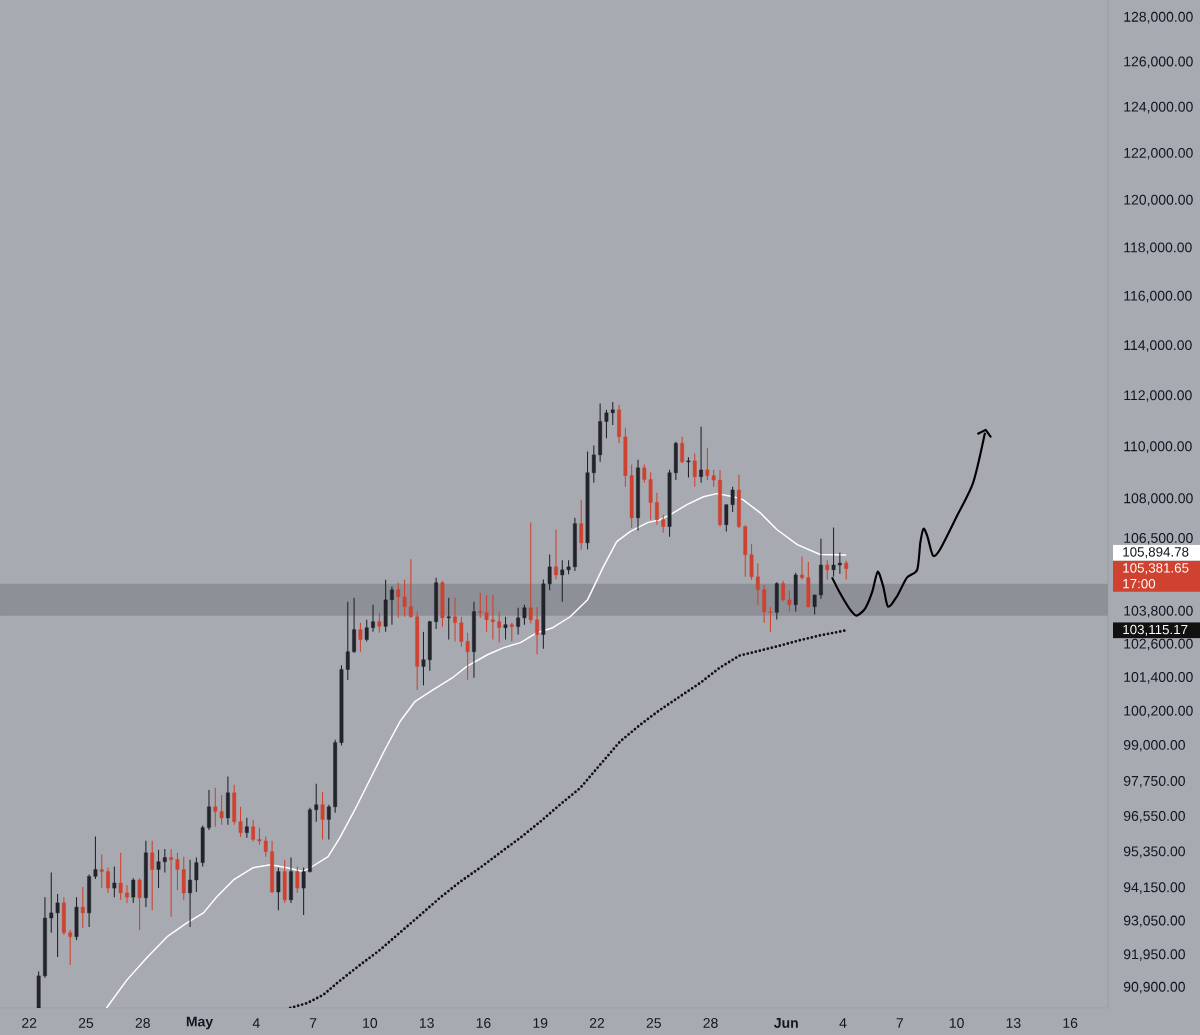 This screenshot has width=1200, height=1035. I want to click on y-tick-label: 93,050.00, so click(1154, 921).